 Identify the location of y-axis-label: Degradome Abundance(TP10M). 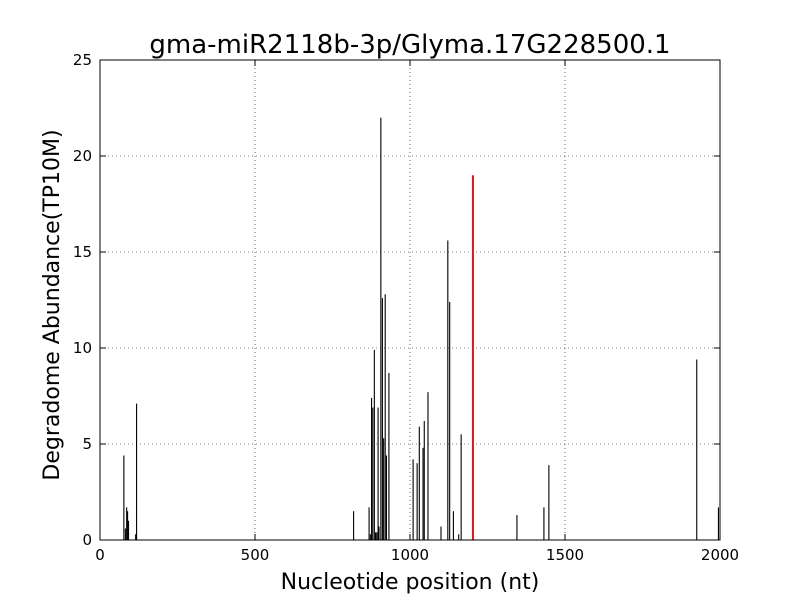
(52, 304).